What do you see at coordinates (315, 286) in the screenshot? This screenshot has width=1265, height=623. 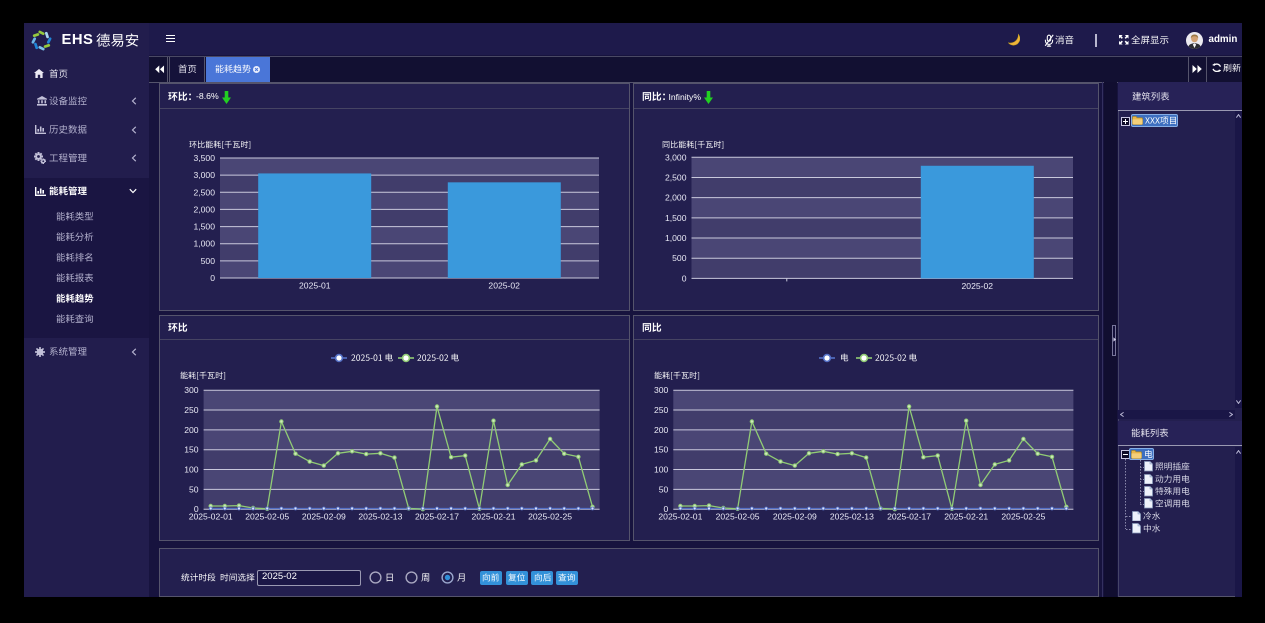 I see `svg-text: 2025-01` at bounding box center [315, 286].